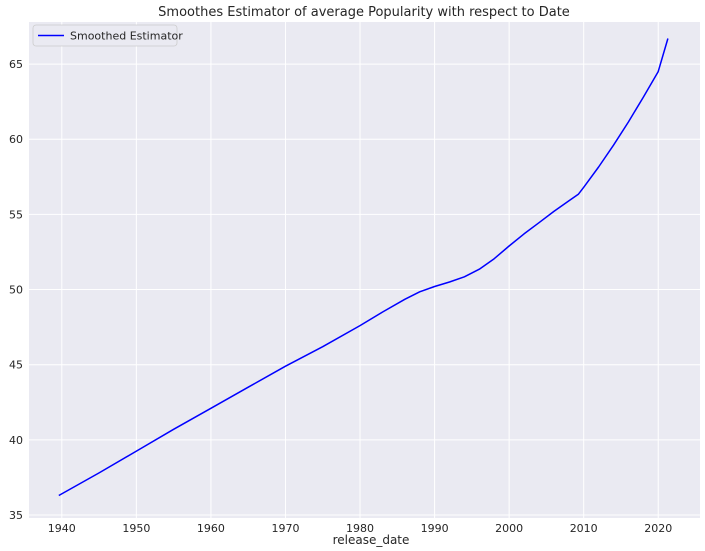  I want to click on x-axis-label: release_date, so click(371, 540).